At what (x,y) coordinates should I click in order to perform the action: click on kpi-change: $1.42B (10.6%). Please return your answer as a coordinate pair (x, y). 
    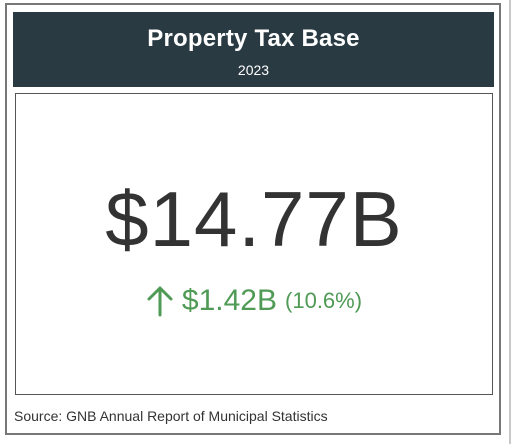
    Looking at the image, I should click on (254, 301).